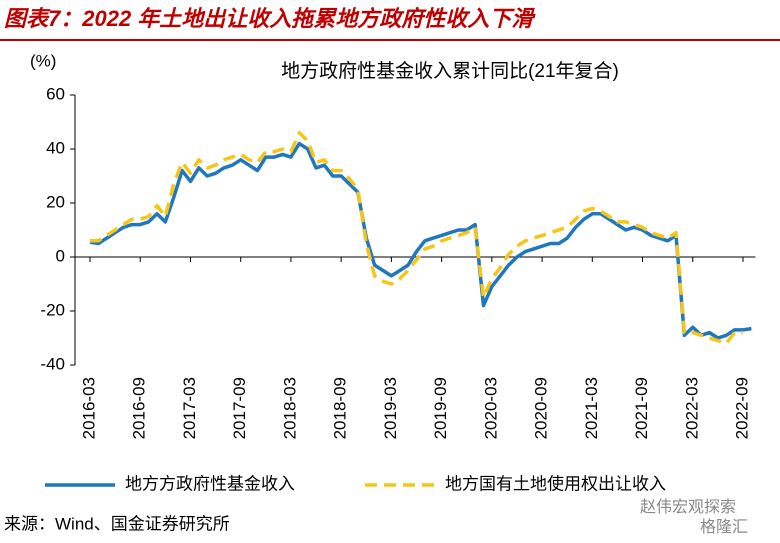 The width and height of the screenshot is (780, 543). I want to click on y-unit: (%), so click(43, 60).